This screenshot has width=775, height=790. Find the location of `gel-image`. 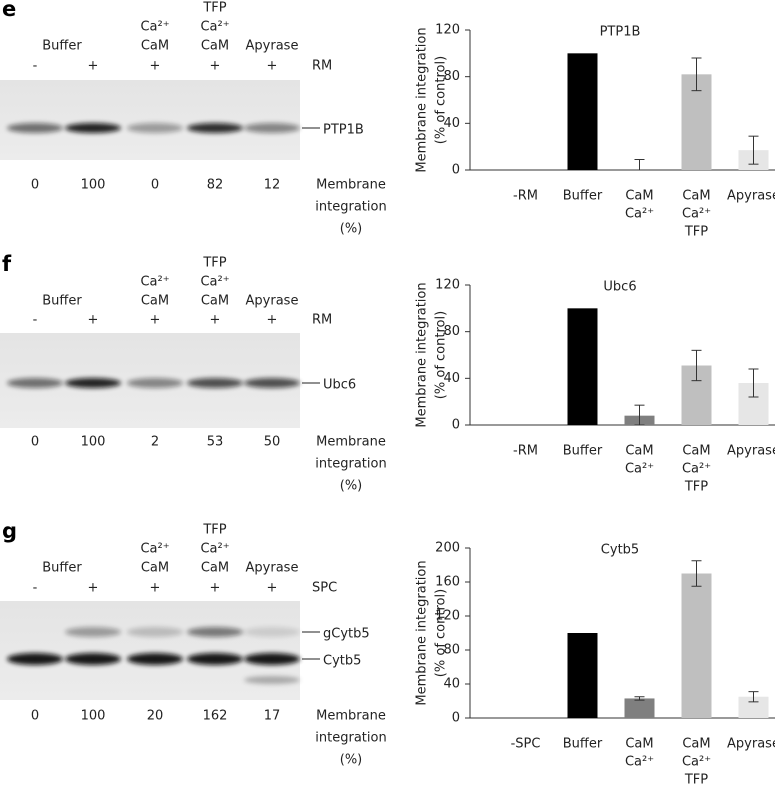

gel-image is located at coordinates (150, 120).